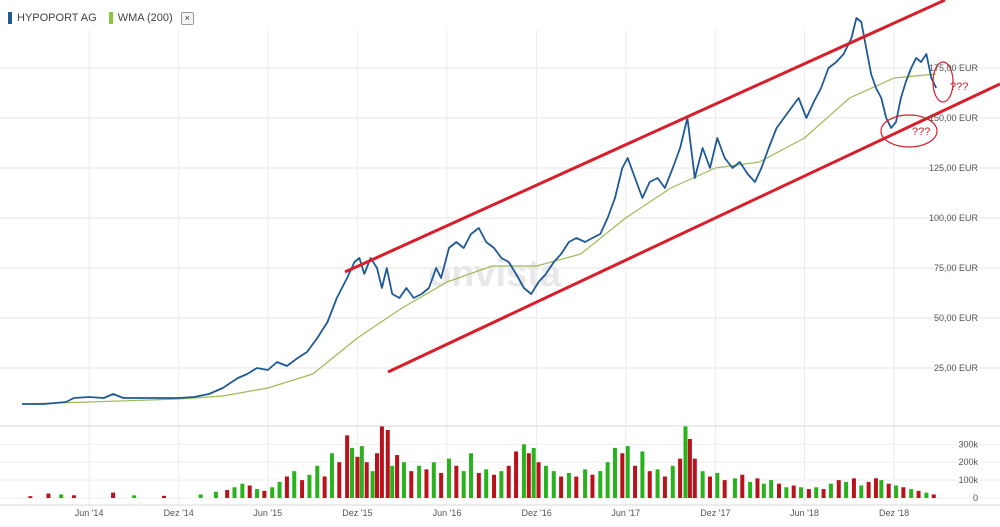 The height and width of the screenshot is (527, 1000). Describe the element at coordinates (495, 274) in the screenshot. I see `watermark: onvista` at that location.